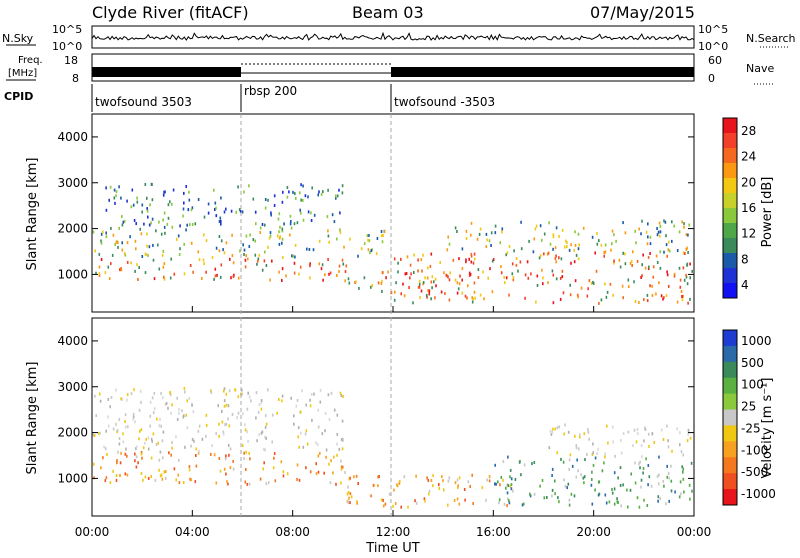  Describe the element at coordinates (713, 29) in the screenshot. I see `nsearch-tick-top: 10^5` at that location.